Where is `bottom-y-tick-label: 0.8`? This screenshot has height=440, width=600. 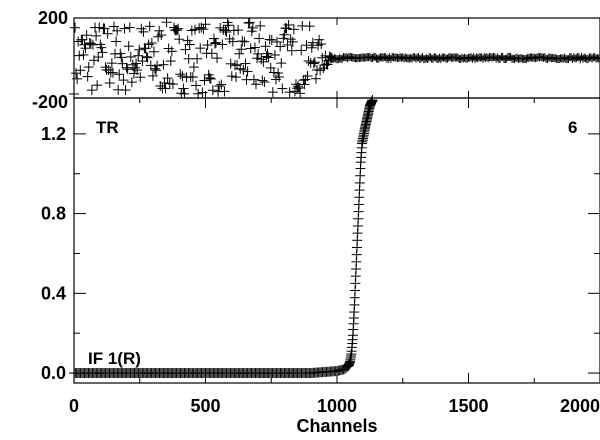 bottom-y-tick-label: 0.8 is located at coordinates (53, 214).